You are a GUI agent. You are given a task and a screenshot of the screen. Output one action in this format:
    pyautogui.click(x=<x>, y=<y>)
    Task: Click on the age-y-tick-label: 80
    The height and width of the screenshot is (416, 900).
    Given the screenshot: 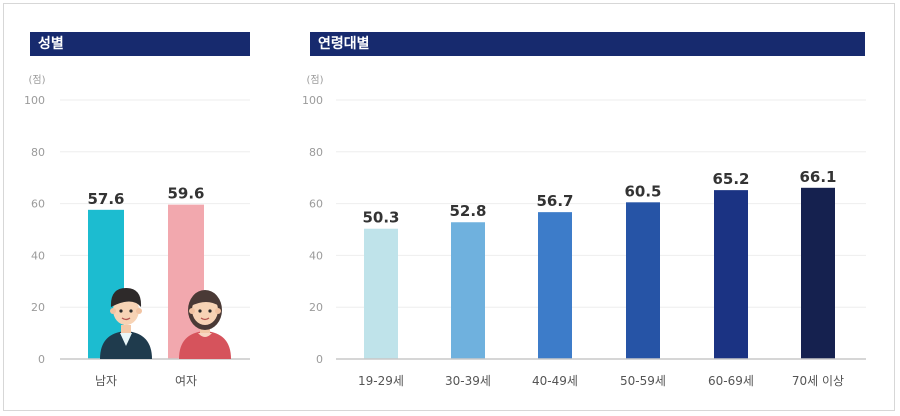 What is the action you would take?
    pyautogui.click(x=316, y=152)
    